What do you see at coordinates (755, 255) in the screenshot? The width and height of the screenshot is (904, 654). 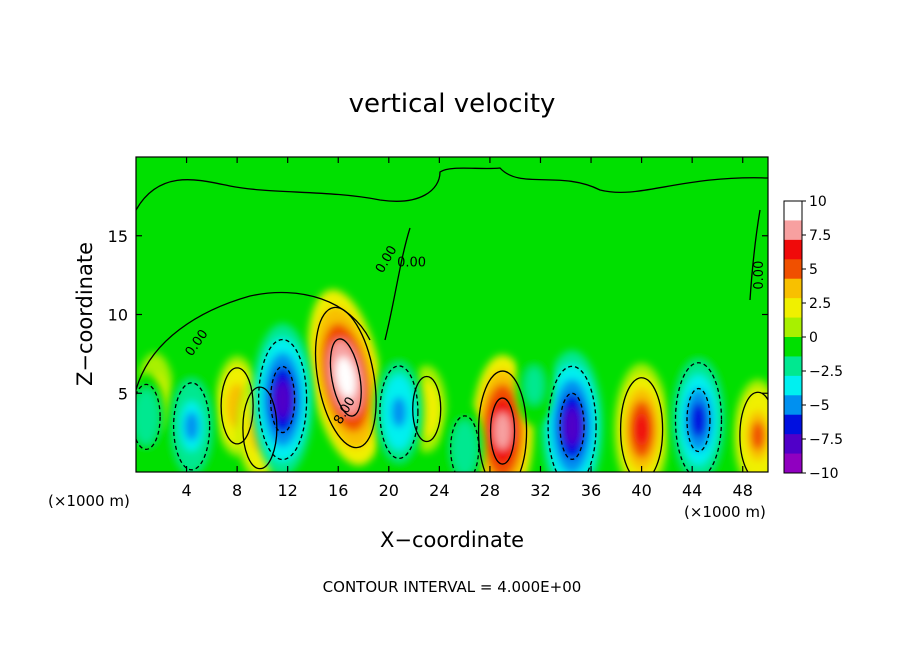 I see `contour-zero-right` at bounding box center [755, 255].